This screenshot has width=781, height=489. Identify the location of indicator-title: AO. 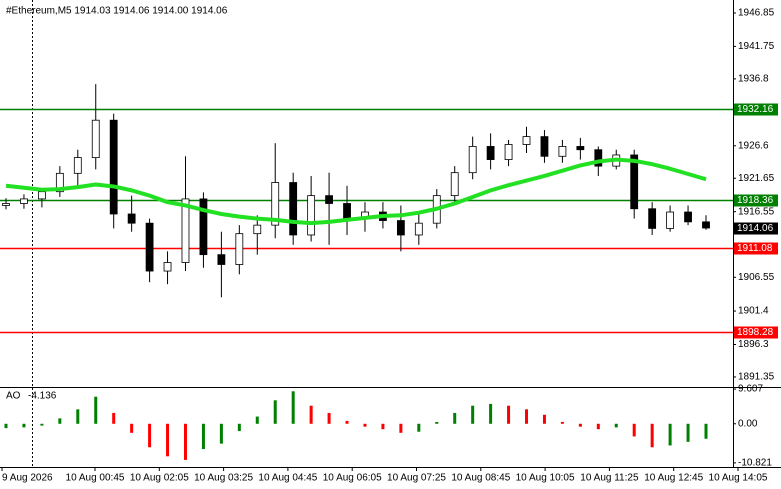
(13, 396).